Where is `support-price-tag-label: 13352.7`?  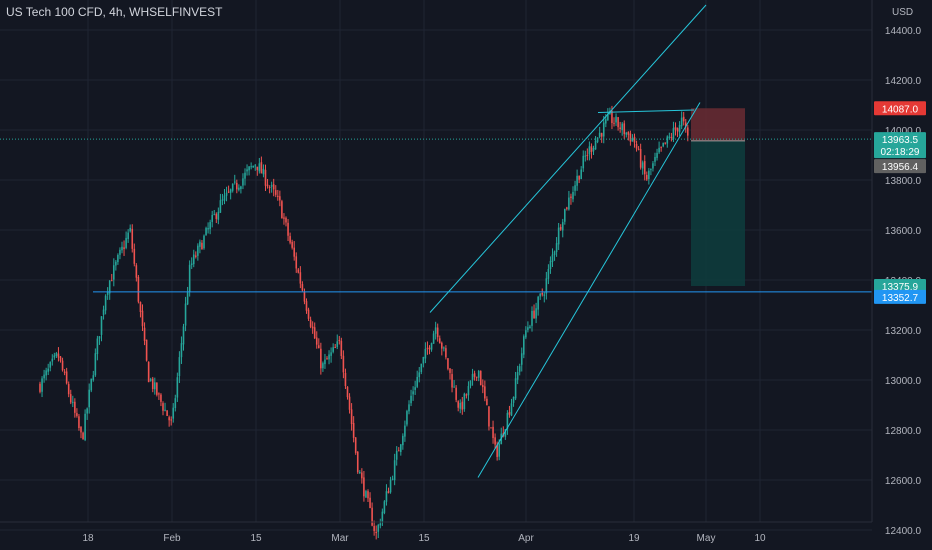 support-price-tag-label: 13352.7 is located at coordinates (900, 298).